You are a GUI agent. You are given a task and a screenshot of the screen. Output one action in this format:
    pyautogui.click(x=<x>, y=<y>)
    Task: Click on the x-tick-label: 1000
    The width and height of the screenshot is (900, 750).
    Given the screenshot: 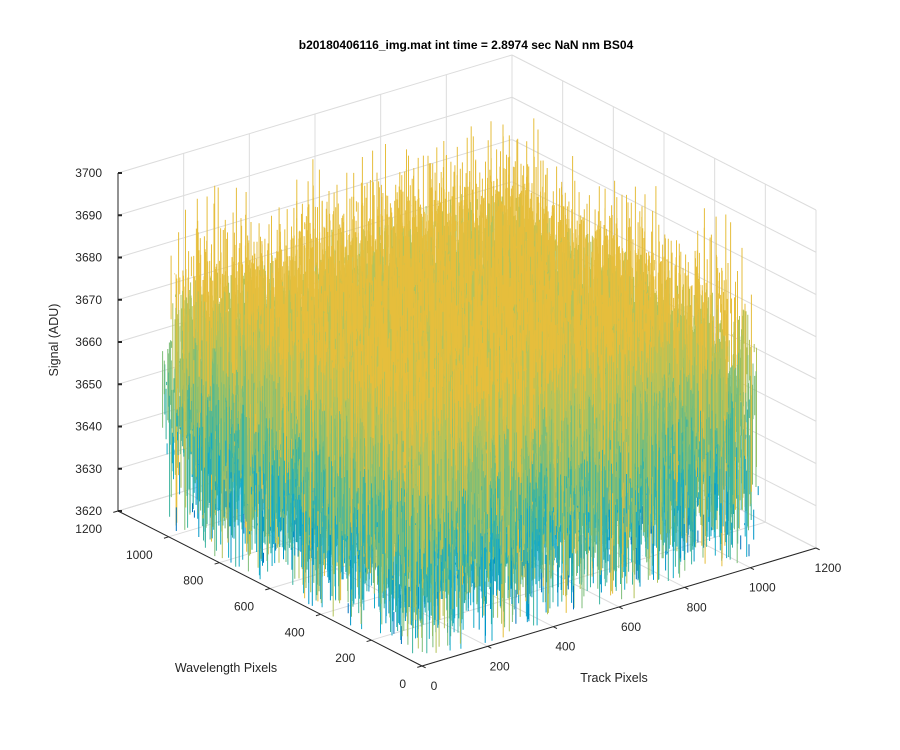 What is the action you would take?
    pyautogui.click(x=762, y=588)
    